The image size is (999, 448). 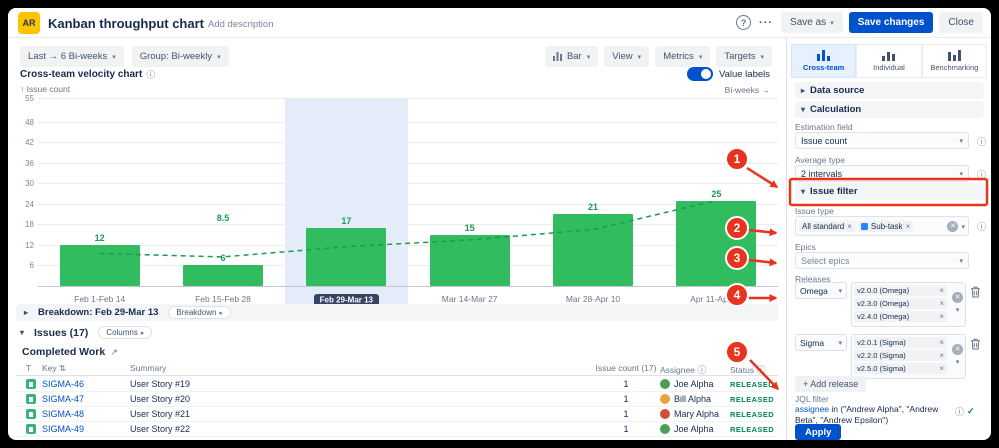 What do you see at coordinates (971, 411) in the screenshot?
I see `jql-valid-check-icon: ✓` at bounding box center [971, 411].